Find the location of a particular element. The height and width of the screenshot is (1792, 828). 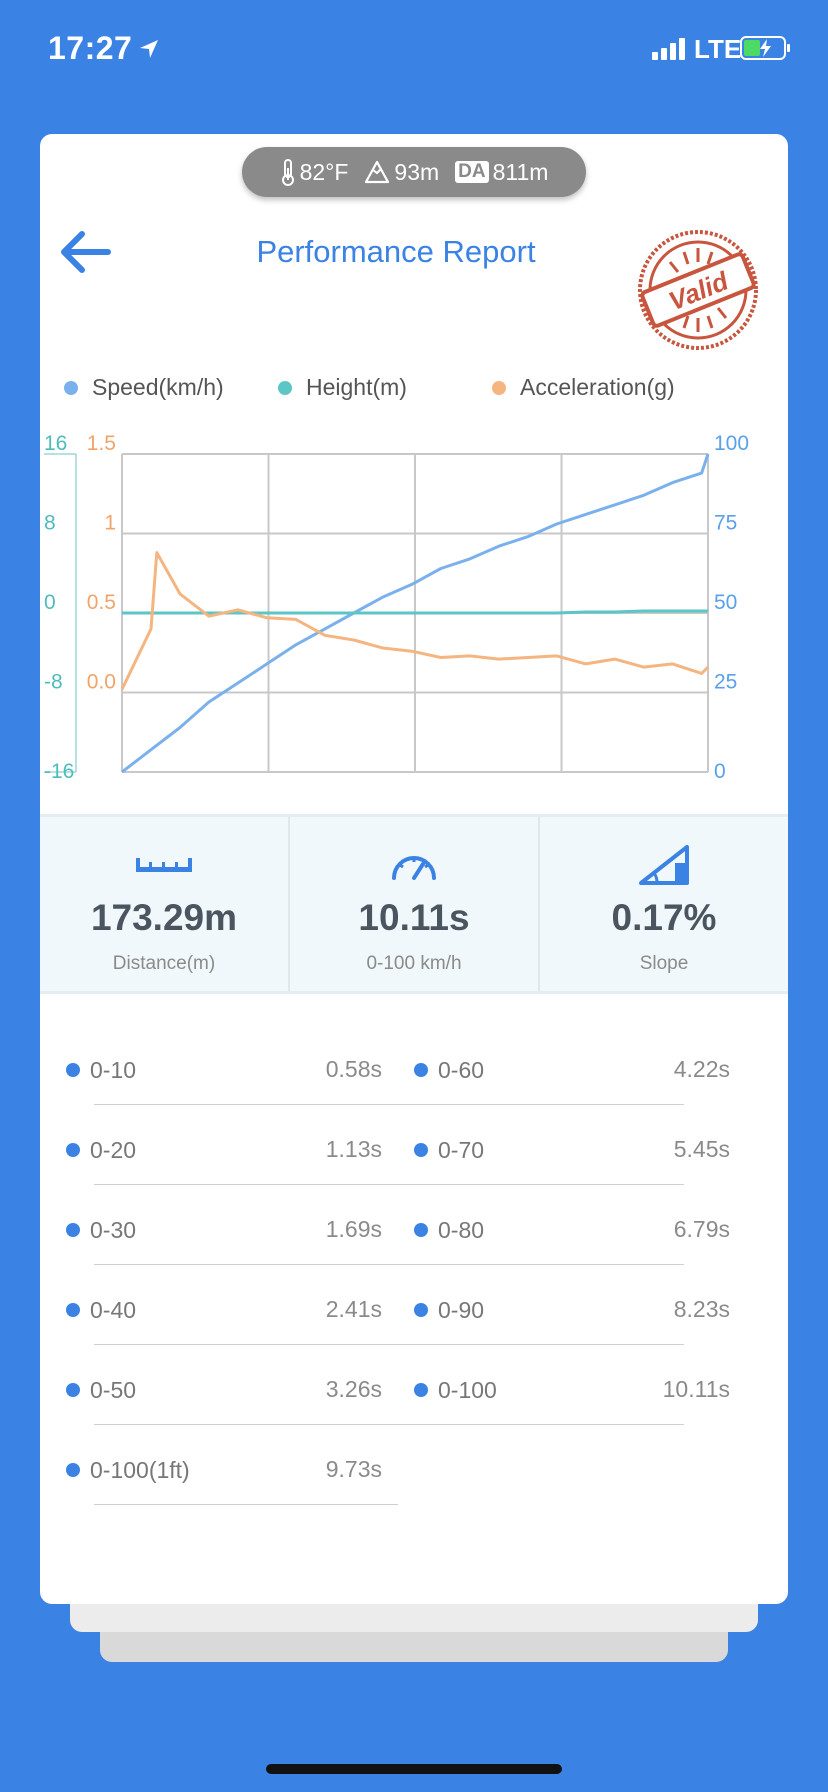

split-item-left: 0-10 is located at coordinates (101, 1070).